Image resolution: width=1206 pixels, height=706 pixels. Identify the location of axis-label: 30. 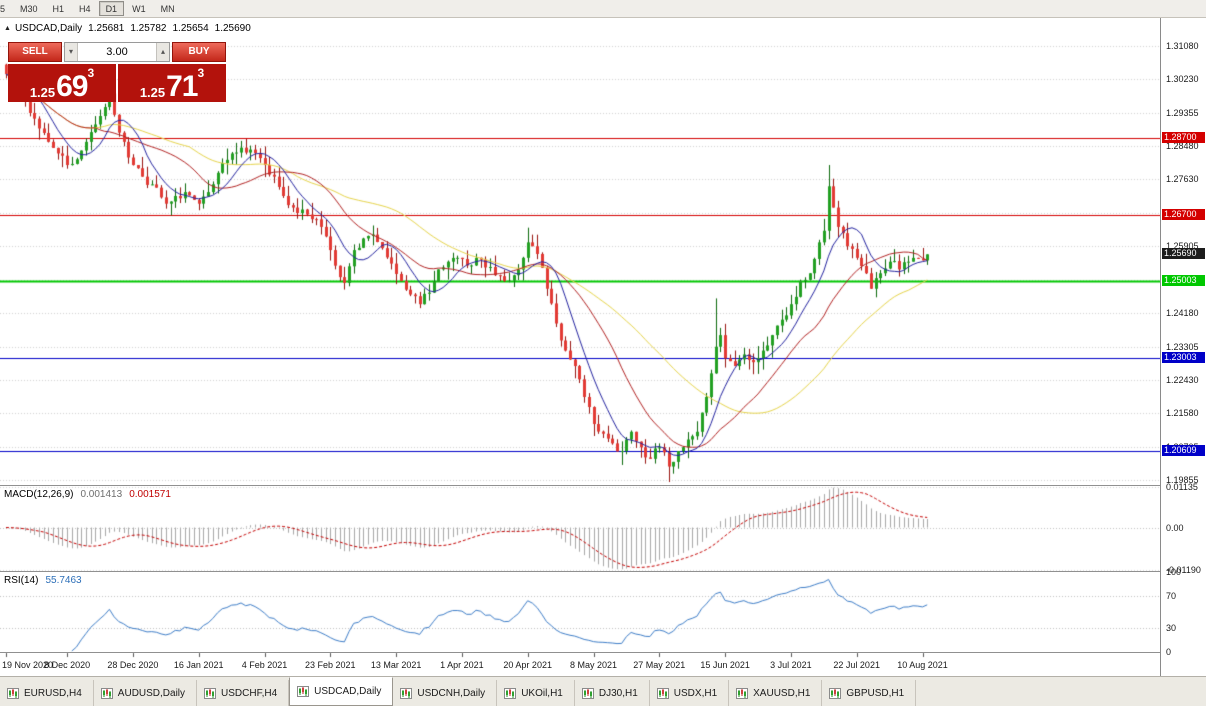
(1171, 628).